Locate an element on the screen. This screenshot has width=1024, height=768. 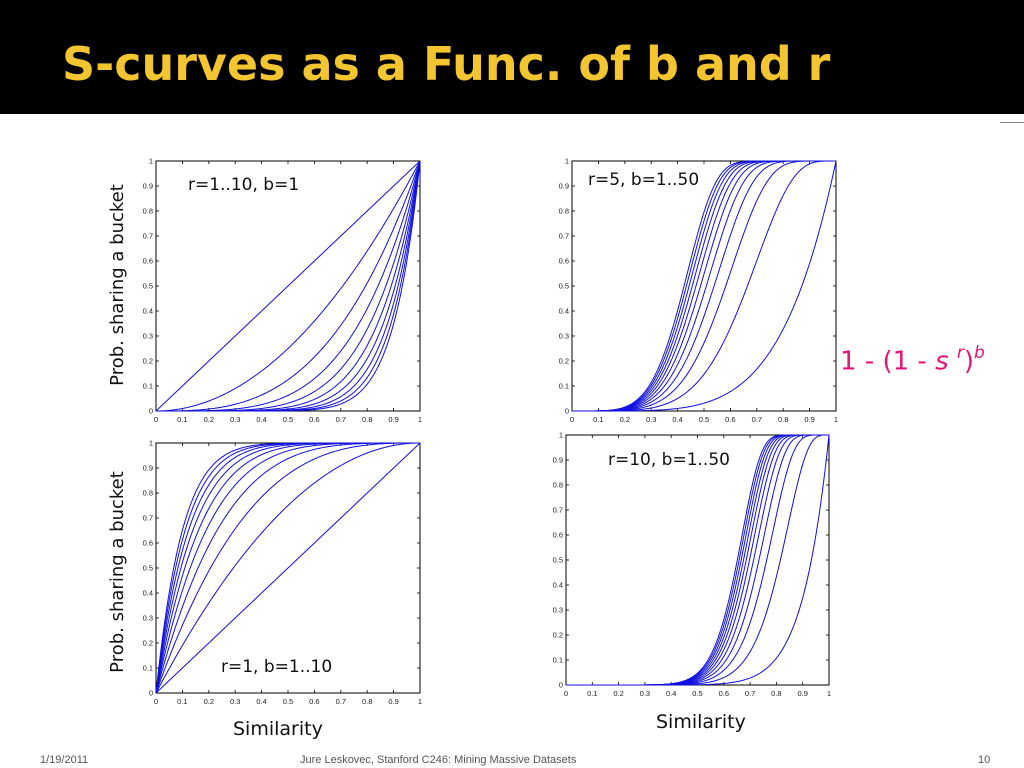
series-line-r1-b3 is located at coordinates (287, 568).